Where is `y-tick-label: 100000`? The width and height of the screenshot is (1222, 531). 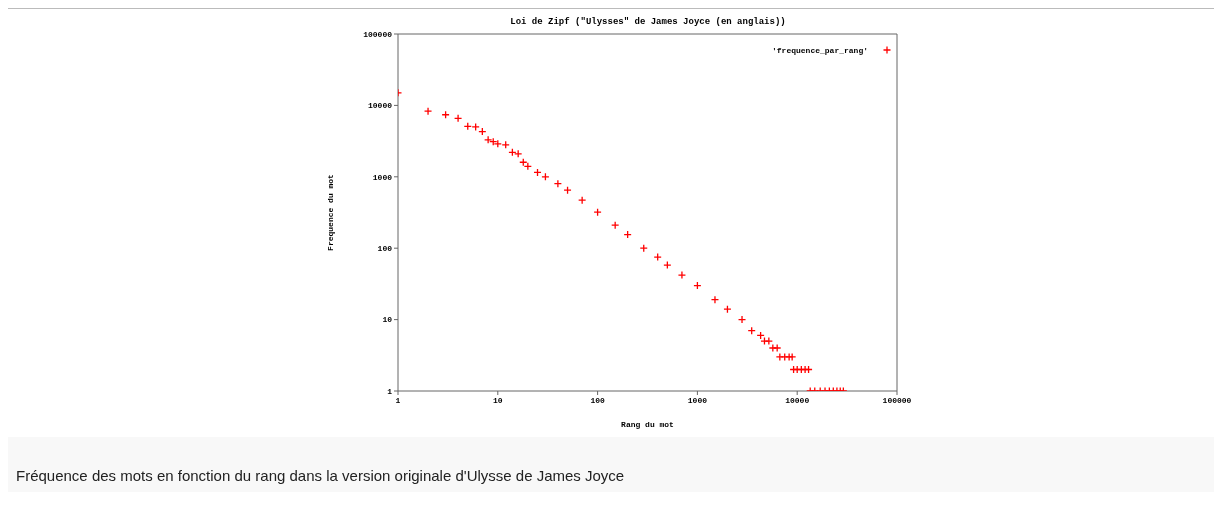
y-tick-label: 100000 is located at coordinates (378, 34).